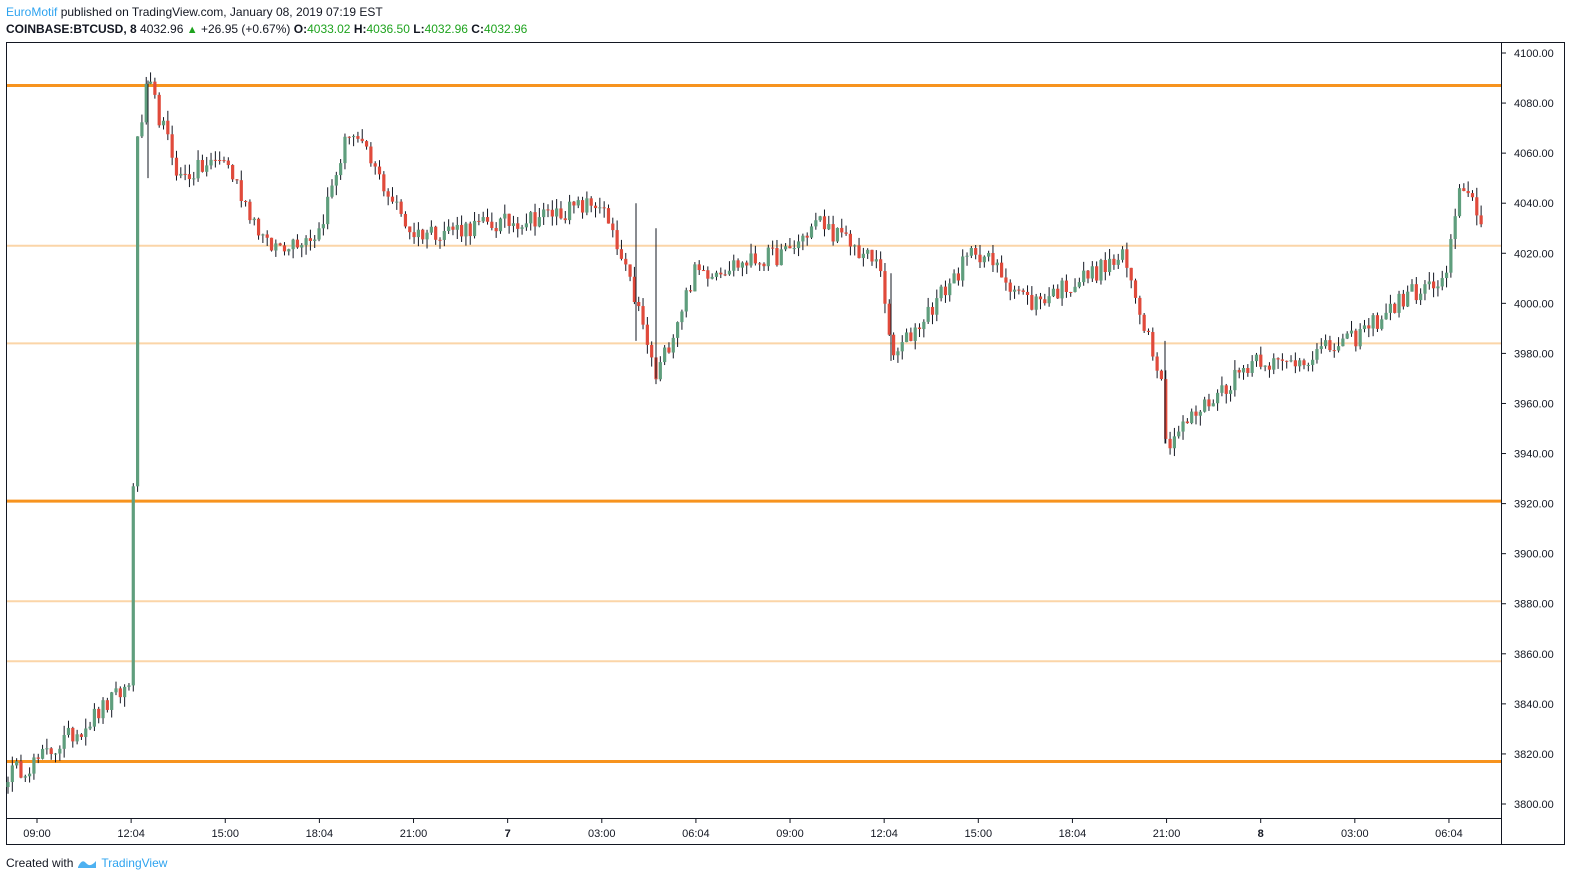 The width and height of the screenshot is (1588, 892). I want to click on high-label: H:, so click(360, 29).